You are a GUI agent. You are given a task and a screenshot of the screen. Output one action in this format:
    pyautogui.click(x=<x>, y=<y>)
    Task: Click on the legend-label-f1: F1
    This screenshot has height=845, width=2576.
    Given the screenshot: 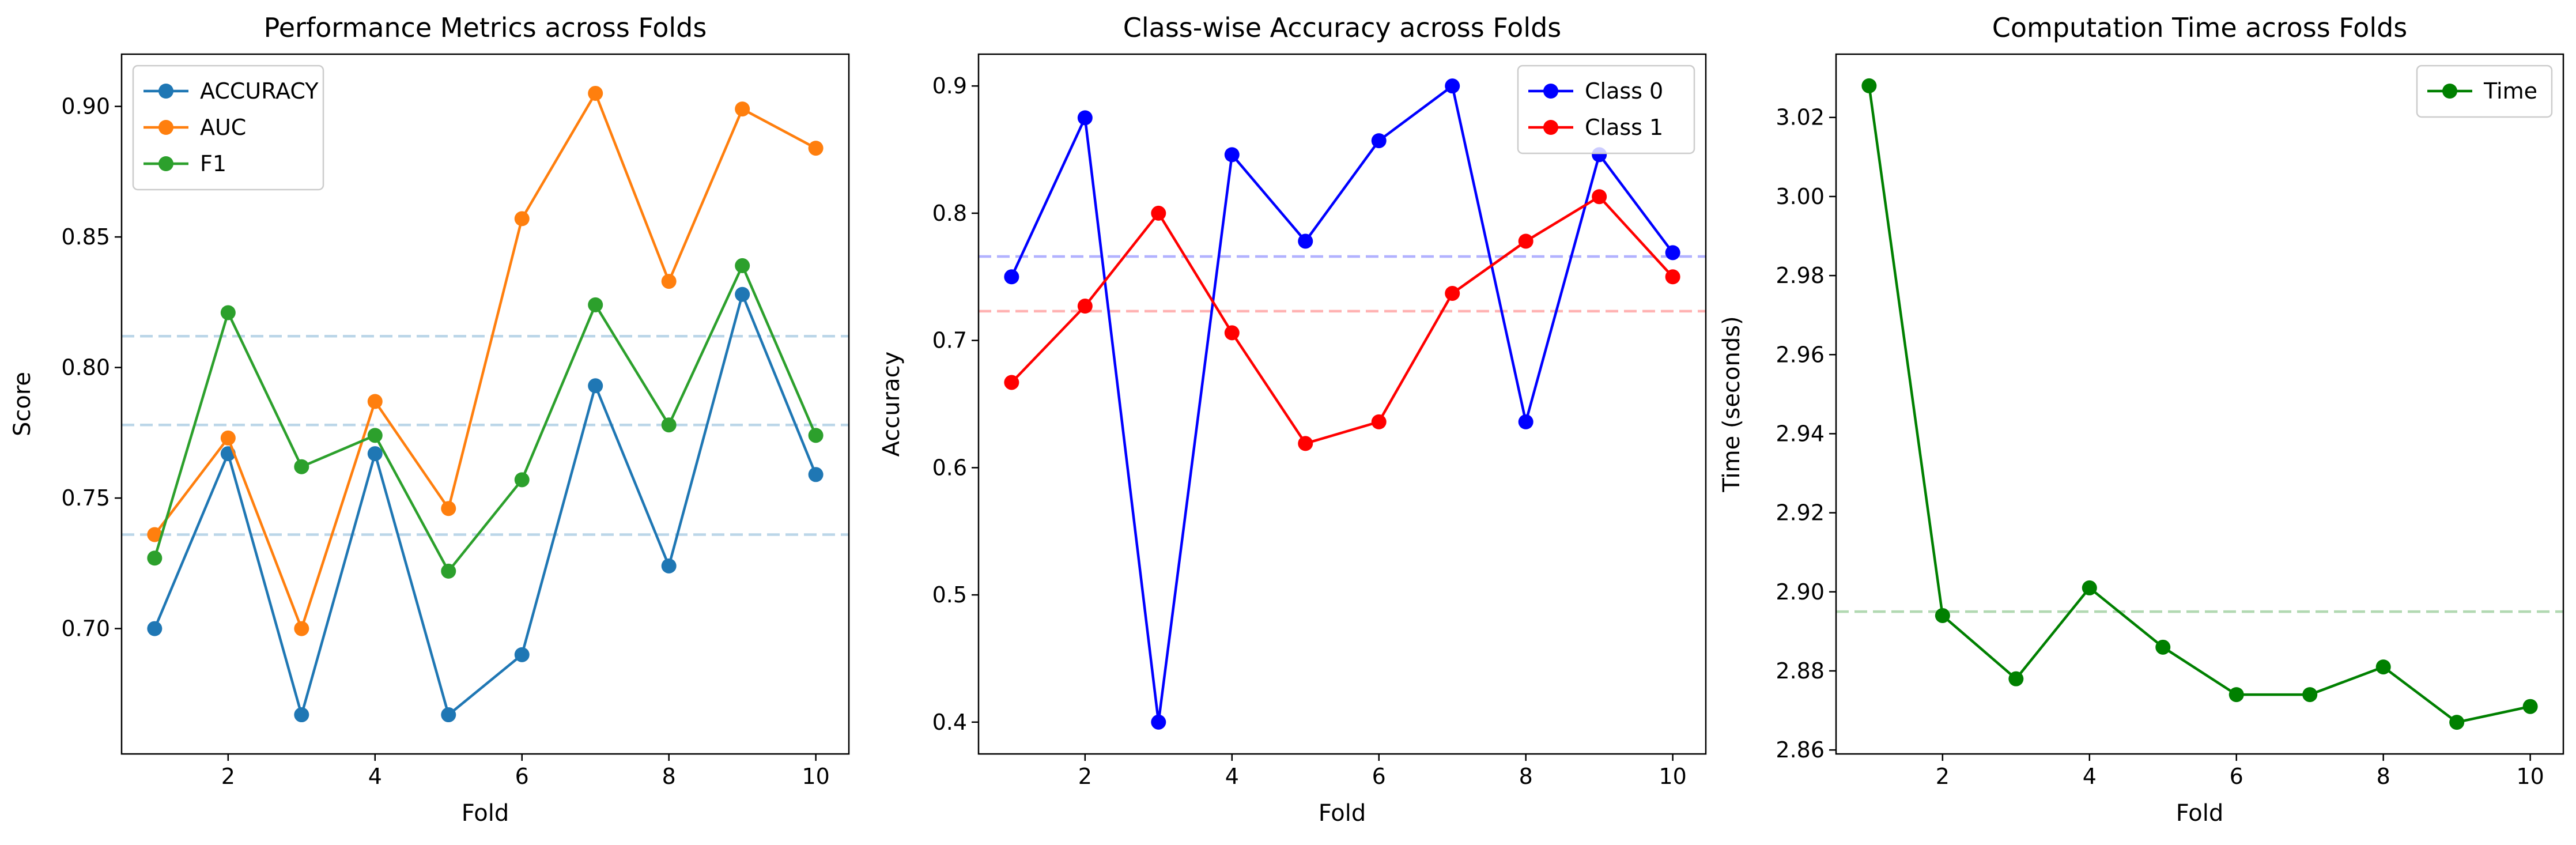 What is the action you would take?
    pyautogui.click(x=213, y=164)
    